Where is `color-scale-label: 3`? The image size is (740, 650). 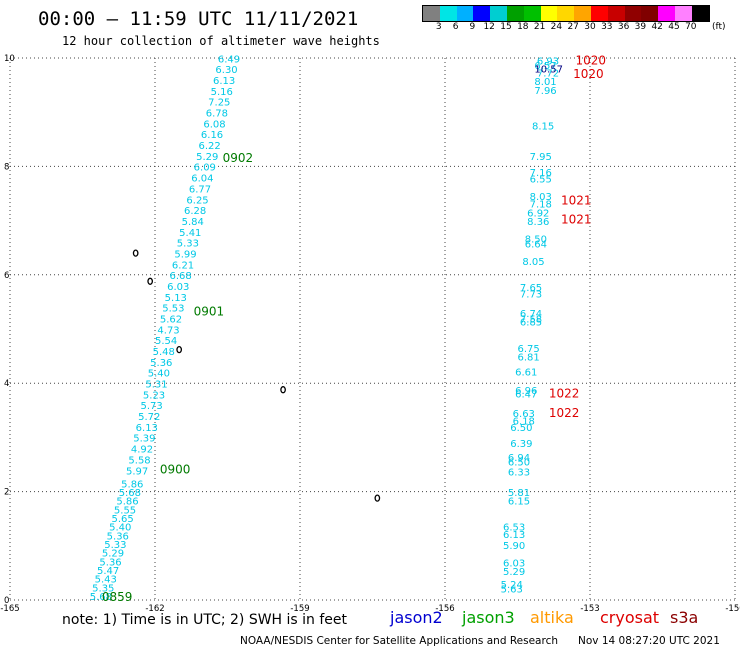
color-scale-label: 3 is located at coordinates (438, 27).